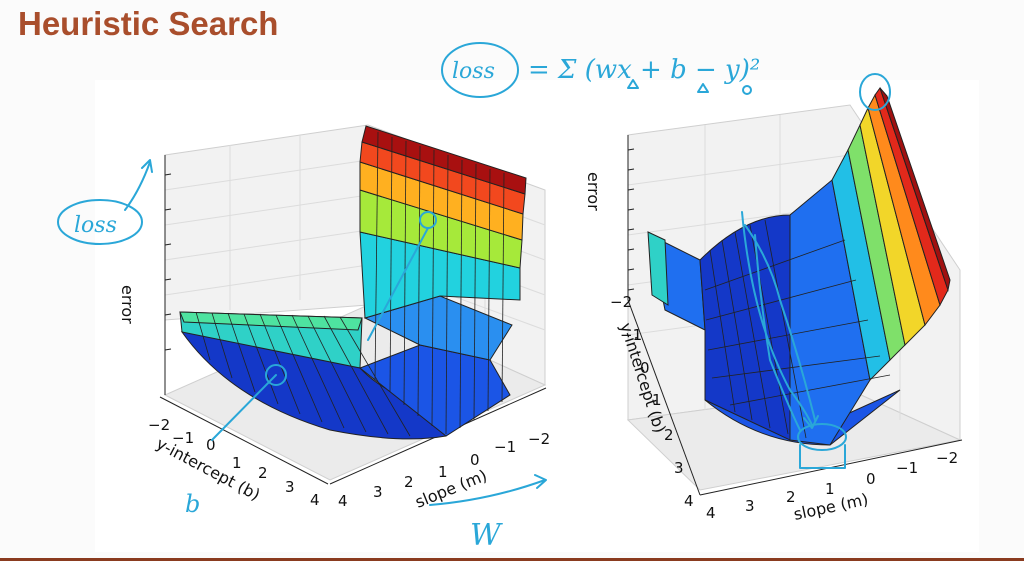  Describe the element at coordinates (747, 90) in the screenshot. I see `ink-dot-mark` at that location.